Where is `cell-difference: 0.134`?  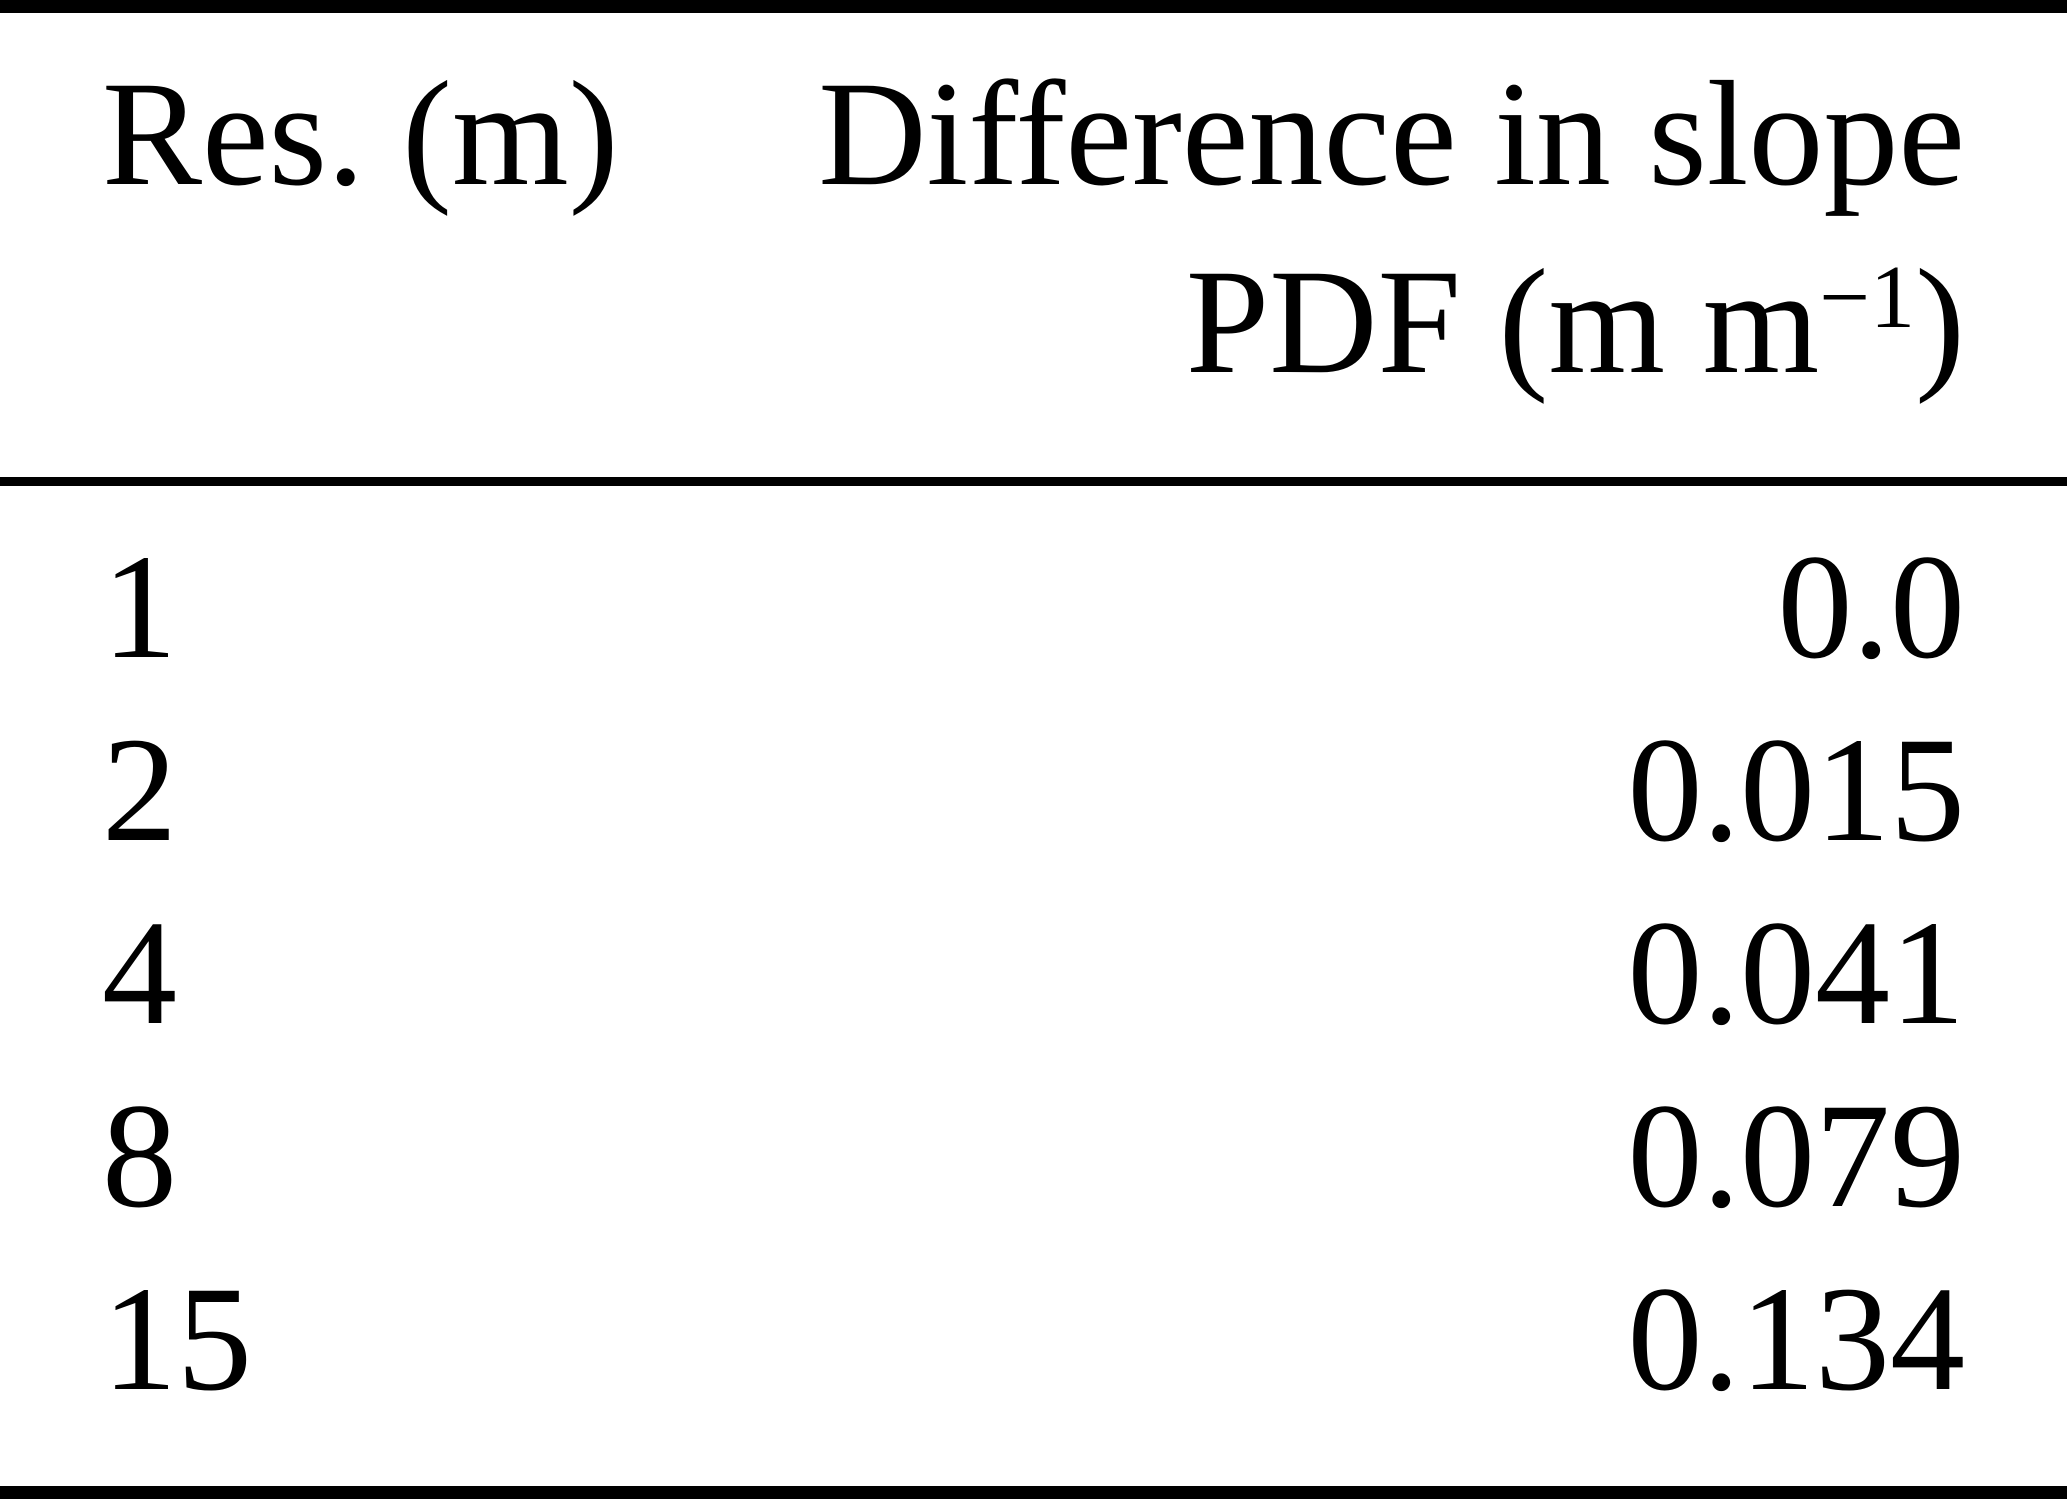
cell-difference: 0.134 is located at coordinates (1796, 1339).